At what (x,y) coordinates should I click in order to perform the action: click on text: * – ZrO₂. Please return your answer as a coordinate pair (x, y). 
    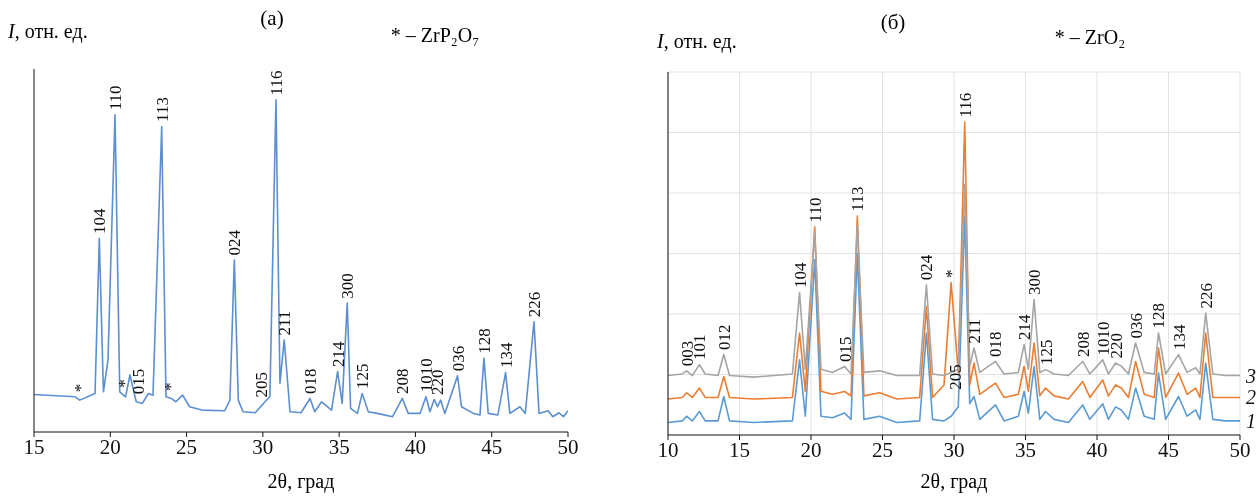
    Looking at the image, I should click on (1090, 37).